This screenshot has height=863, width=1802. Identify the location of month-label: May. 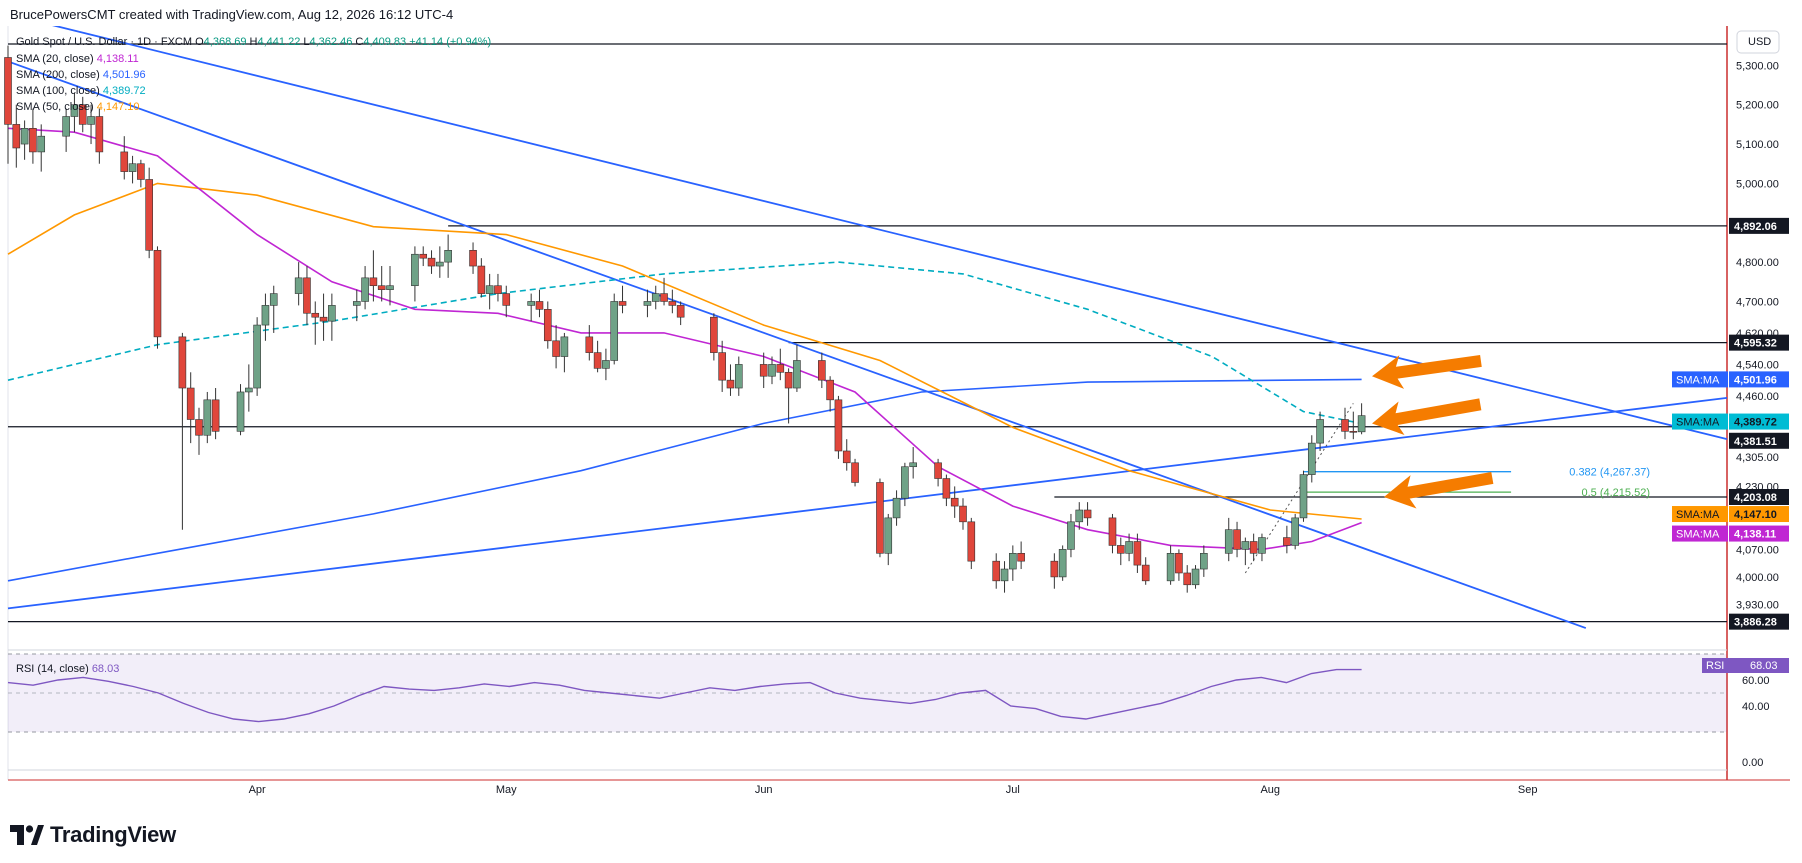
(506, 790).